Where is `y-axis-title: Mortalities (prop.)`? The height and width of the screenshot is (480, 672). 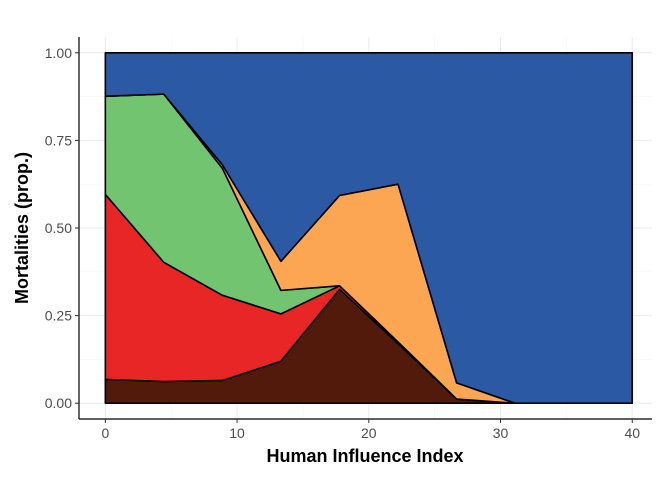
y-axis-title: Mortalities (prop.) is located at coordinates (22, 228).